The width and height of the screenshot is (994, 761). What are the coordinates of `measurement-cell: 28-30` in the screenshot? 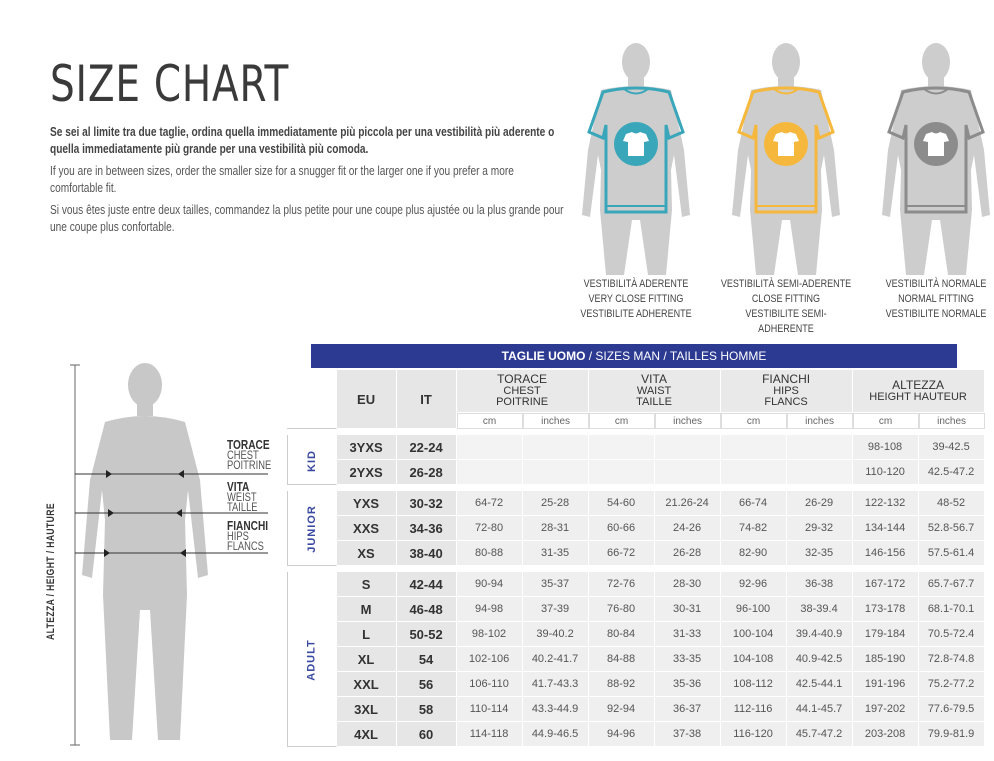 It's located at (687, 584).